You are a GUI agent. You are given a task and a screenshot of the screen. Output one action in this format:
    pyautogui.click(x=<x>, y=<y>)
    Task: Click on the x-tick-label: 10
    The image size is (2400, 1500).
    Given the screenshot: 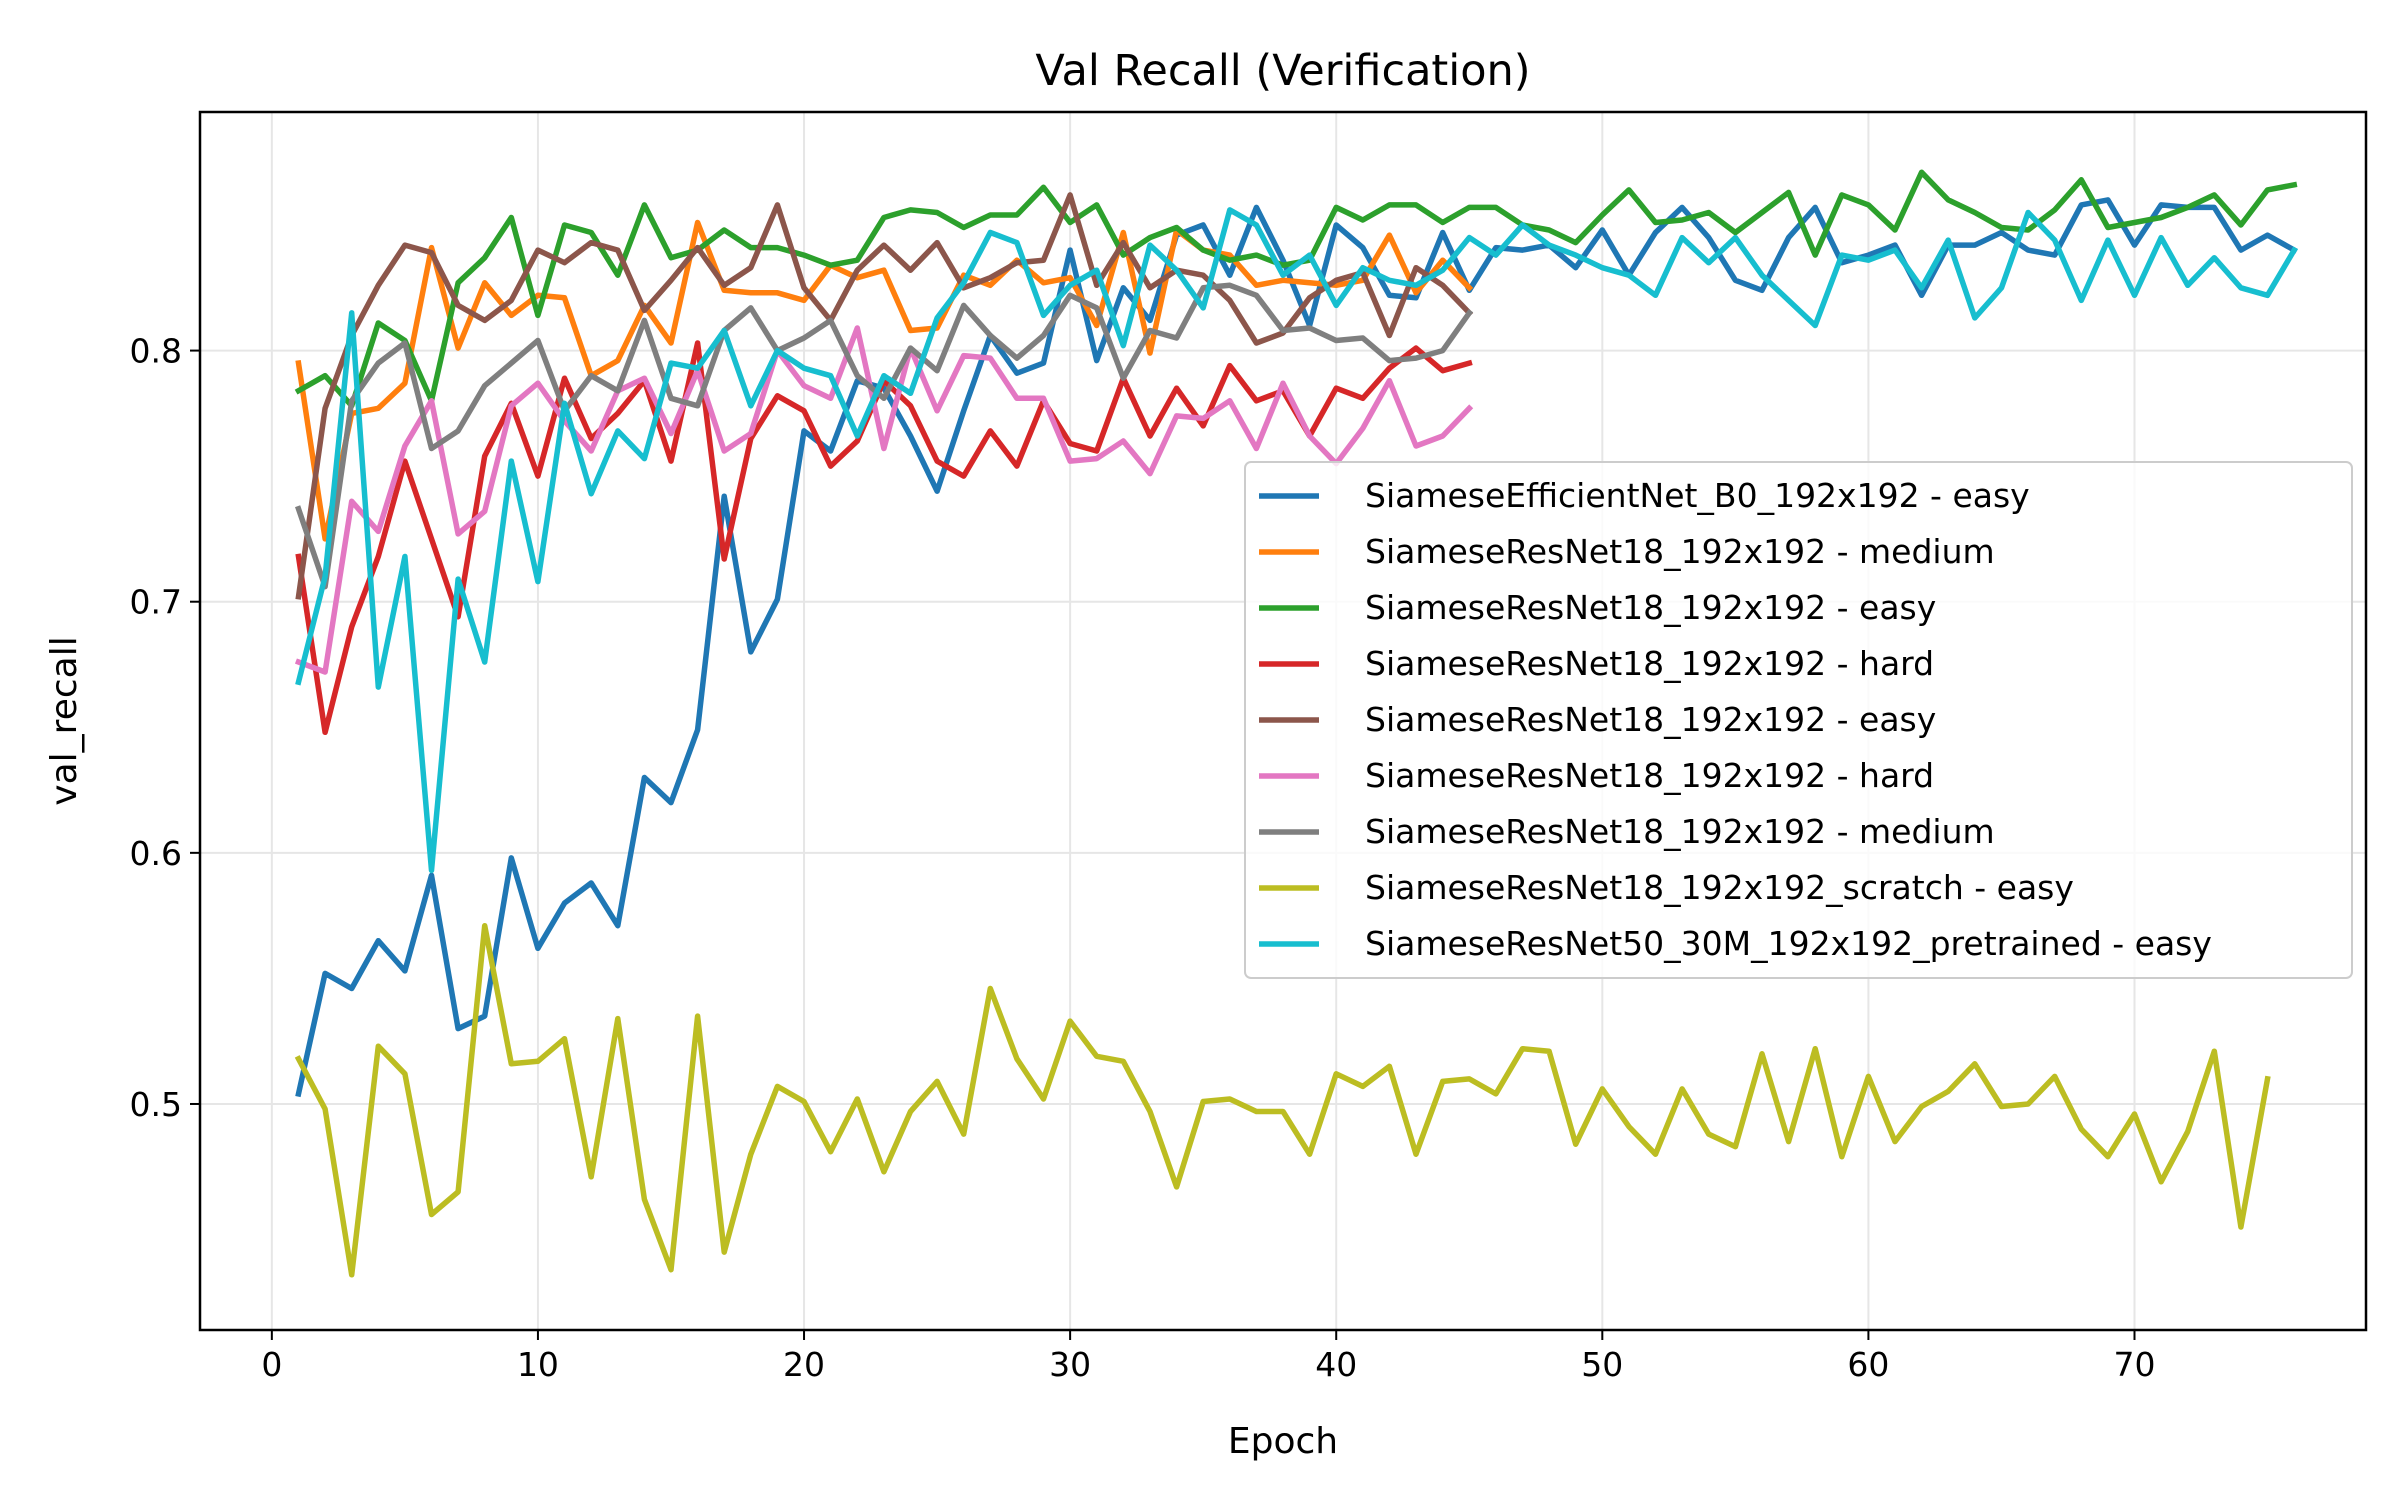 What is the action you would take?
    pyautogui.click(x=538, y=1364)
    